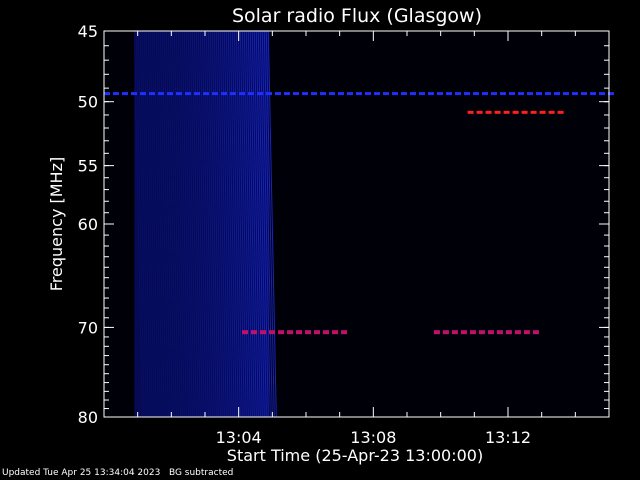 This screenshot has height=480, width=640. Describe the element at coordinates (239, 437) in the screenshot. I see `x-tick-label-0: 13:04` at that location.